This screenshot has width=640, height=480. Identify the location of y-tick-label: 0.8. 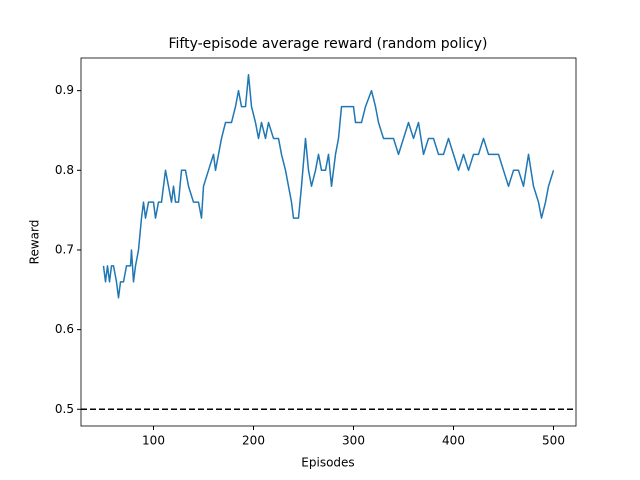
(64, 170).